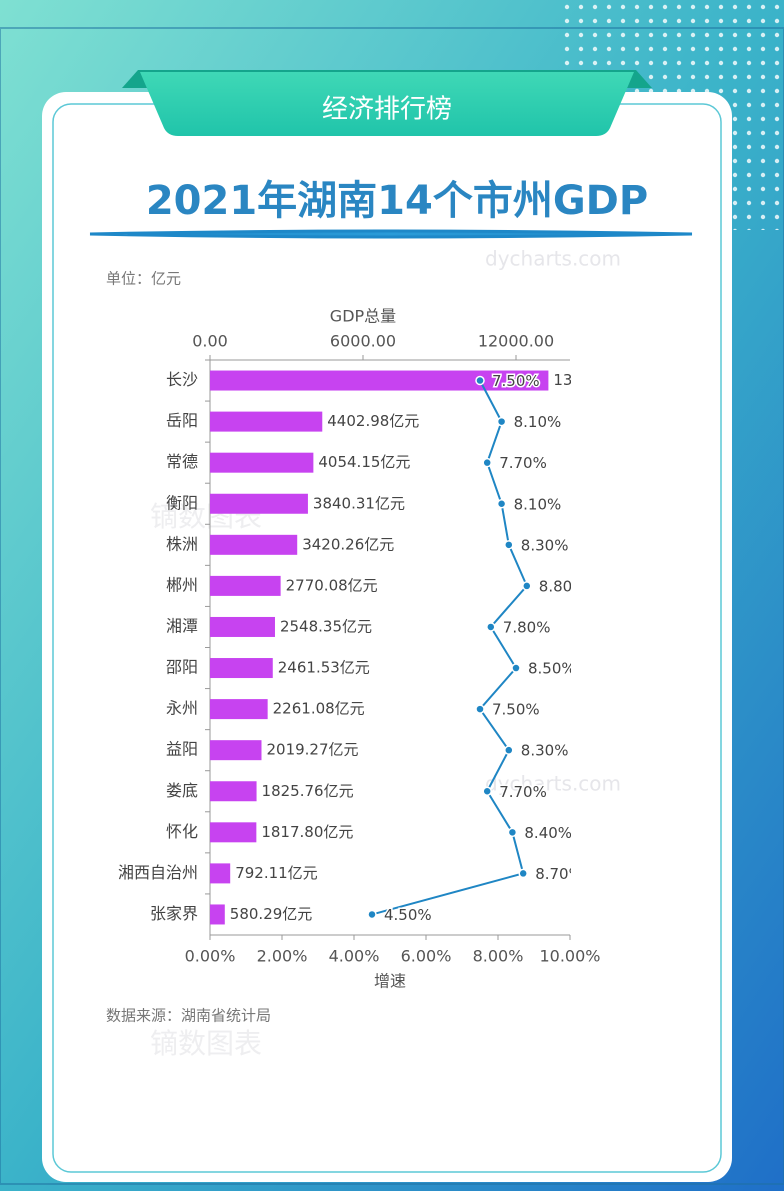 The height and width of the screenshot is (1195, 784). Describe the element at coordinates (387, 110) in the screenshot. I see `banner-text: 经济排行榜` at that location.